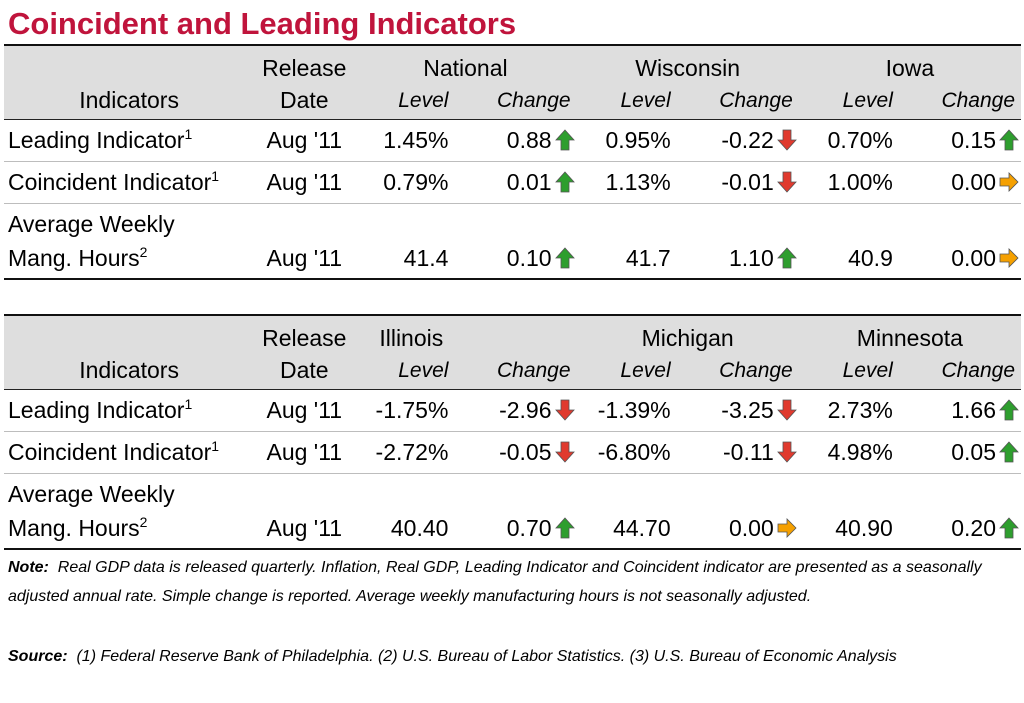 This screenshot has height=703, width=1024. What do you see at coordinates (74, 527) in the screenshot?
I see `indicator-label: Mang. Hours` at bounding box center [74, 527].